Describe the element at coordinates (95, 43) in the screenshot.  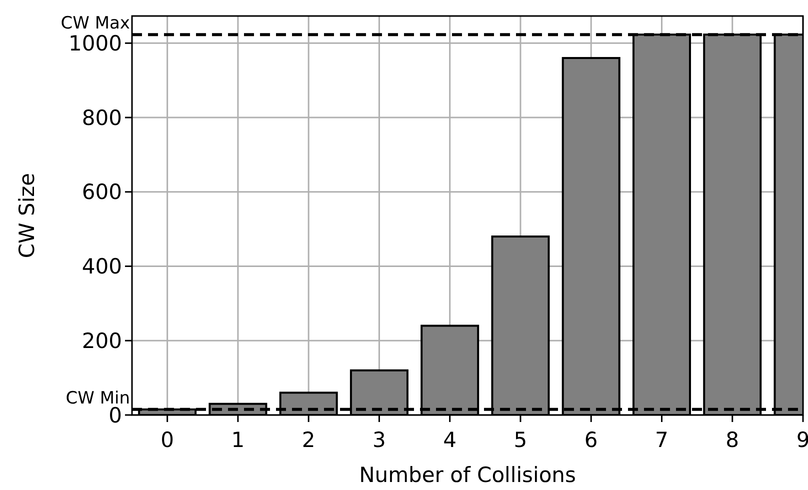
I see `y-tick-label: 1000` at that location.